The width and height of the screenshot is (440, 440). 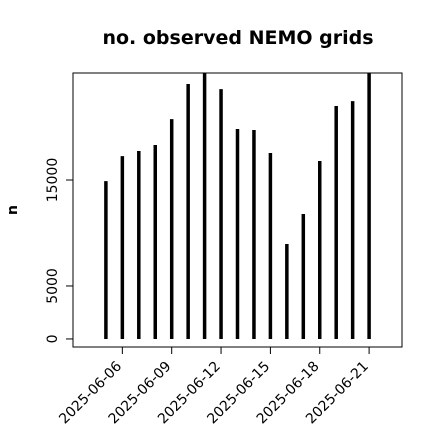 I want to click on chart-title: no. observed NEMO grids, so click(x=237, y=38).